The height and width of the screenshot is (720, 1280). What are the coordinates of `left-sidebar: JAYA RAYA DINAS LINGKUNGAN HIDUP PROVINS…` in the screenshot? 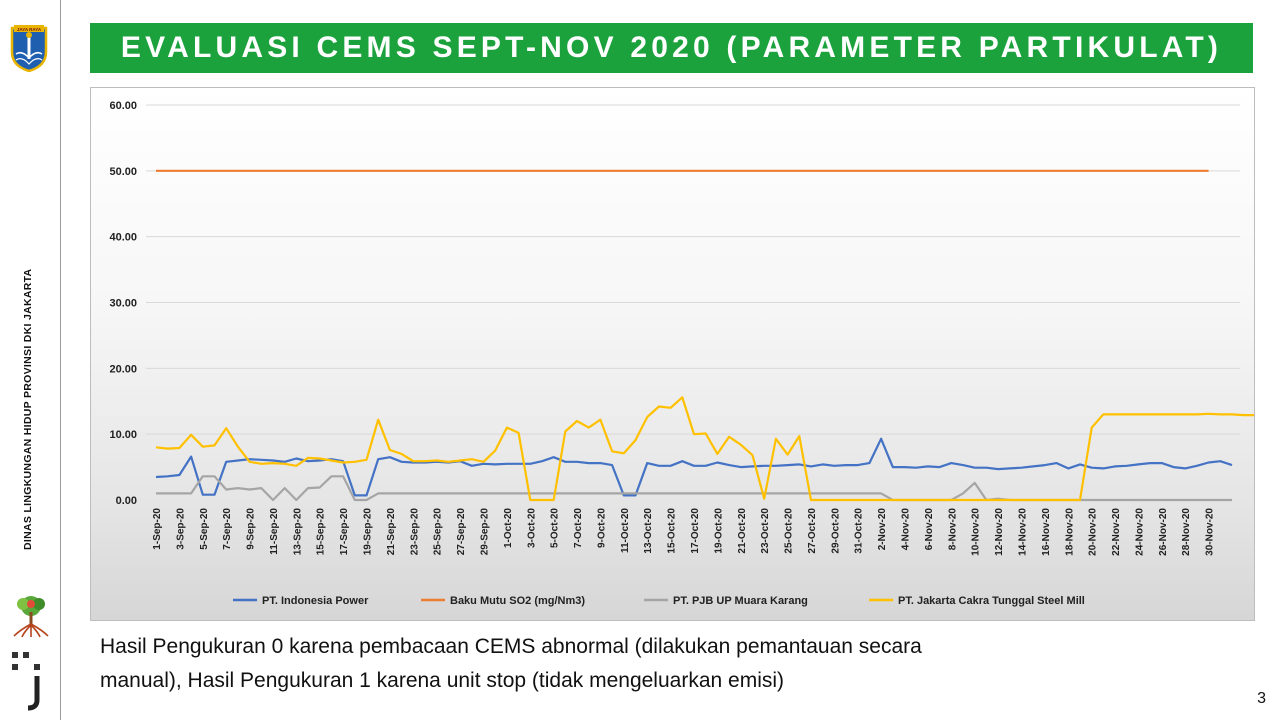 It's located at (30, 360).